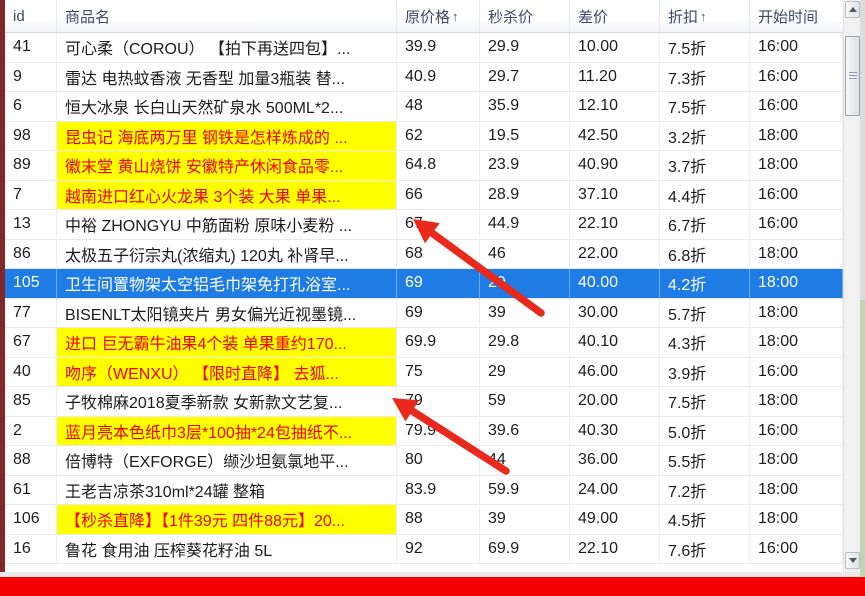  What do you see at coordinates (525, 431) in the screenshot?
I see `cell-seckill: 39.6` at bounding box center [525, 431].